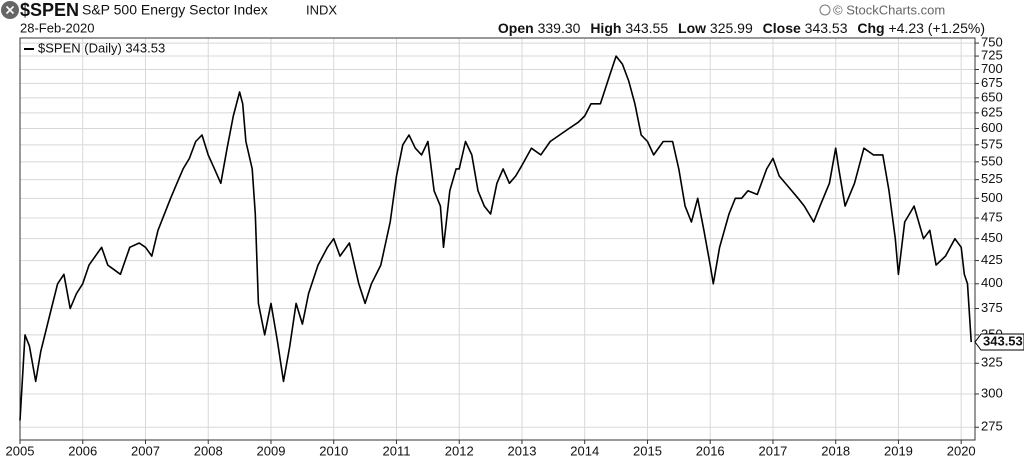 This screenshot has height=461, width=1024. What do you see at coordinates (992, 127) in the screenshot?
I see `y-tick-label: 600` at bounding box center [992, 127].